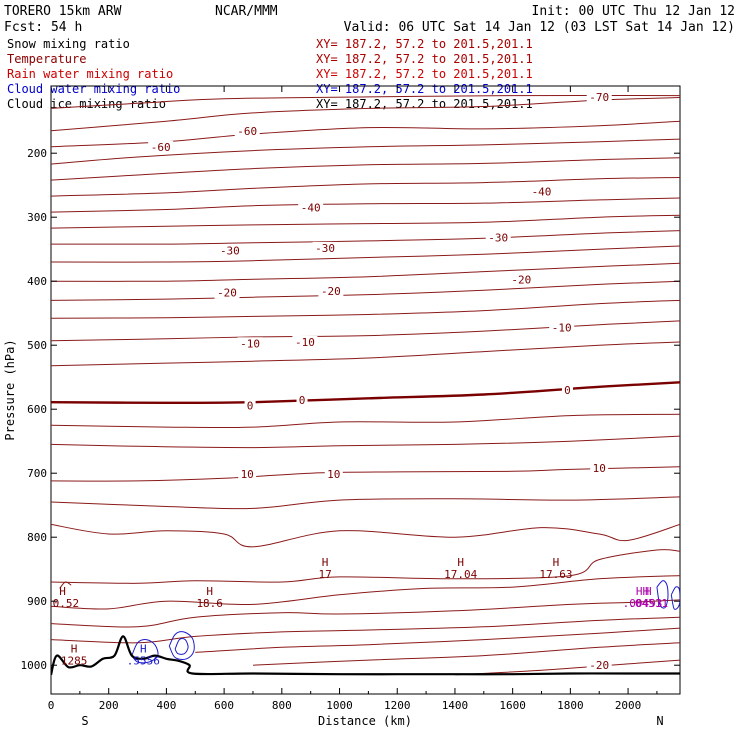 The image size is (740, 744). I want to click on x-tick-label: 1200, so click(397, 705).